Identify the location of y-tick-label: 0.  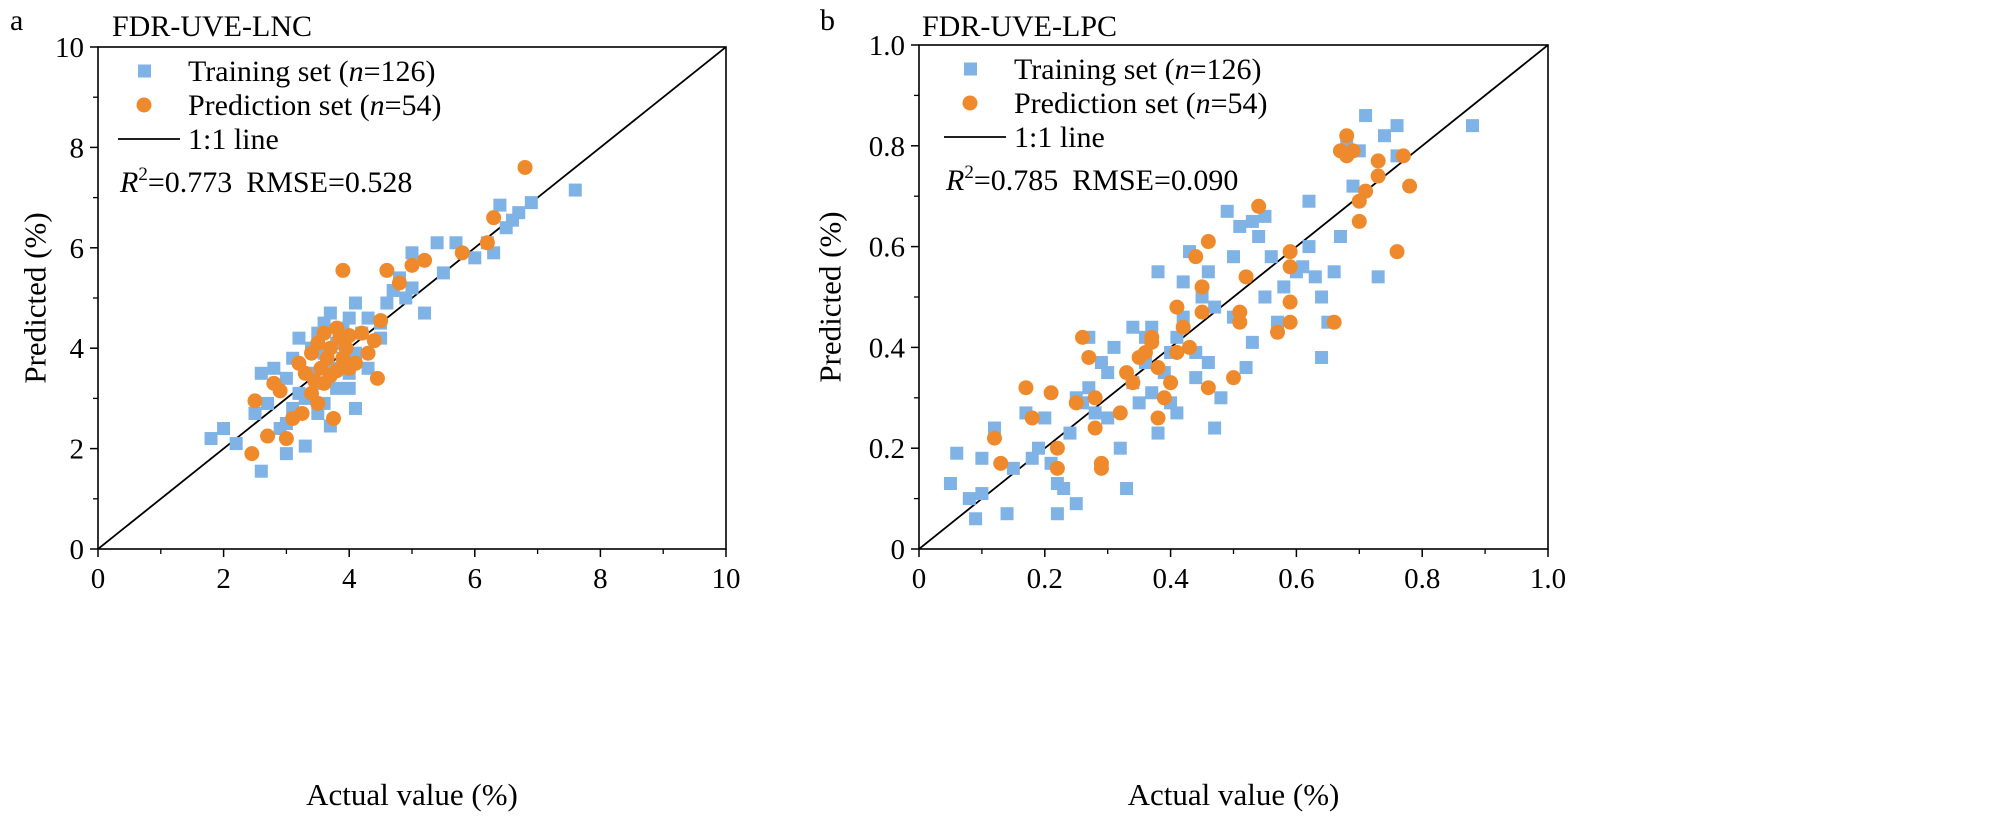
(898, 550).